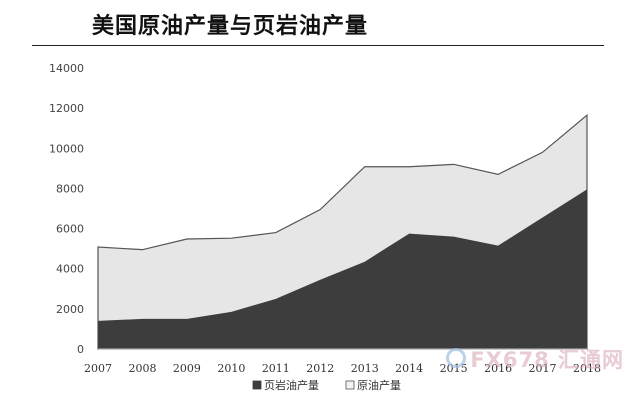  I want to click on y-tick-label-5: 10000, so click(66, 148).